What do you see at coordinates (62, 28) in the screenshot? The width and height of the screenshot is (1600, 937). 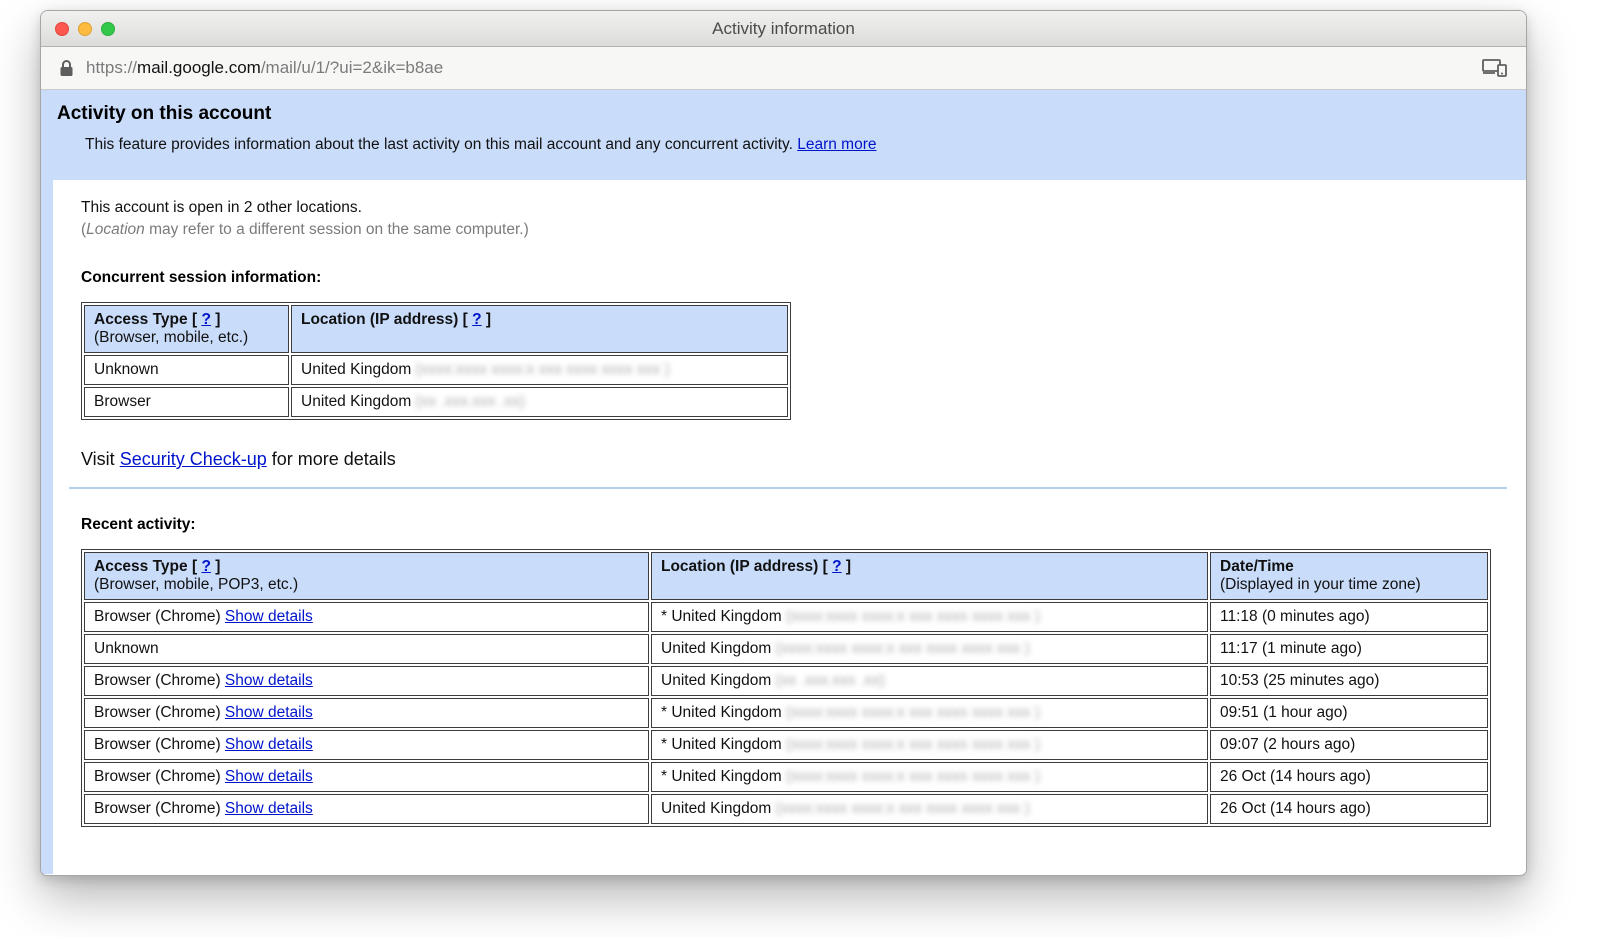 I see `close-button` at bounding box center [62, 28].